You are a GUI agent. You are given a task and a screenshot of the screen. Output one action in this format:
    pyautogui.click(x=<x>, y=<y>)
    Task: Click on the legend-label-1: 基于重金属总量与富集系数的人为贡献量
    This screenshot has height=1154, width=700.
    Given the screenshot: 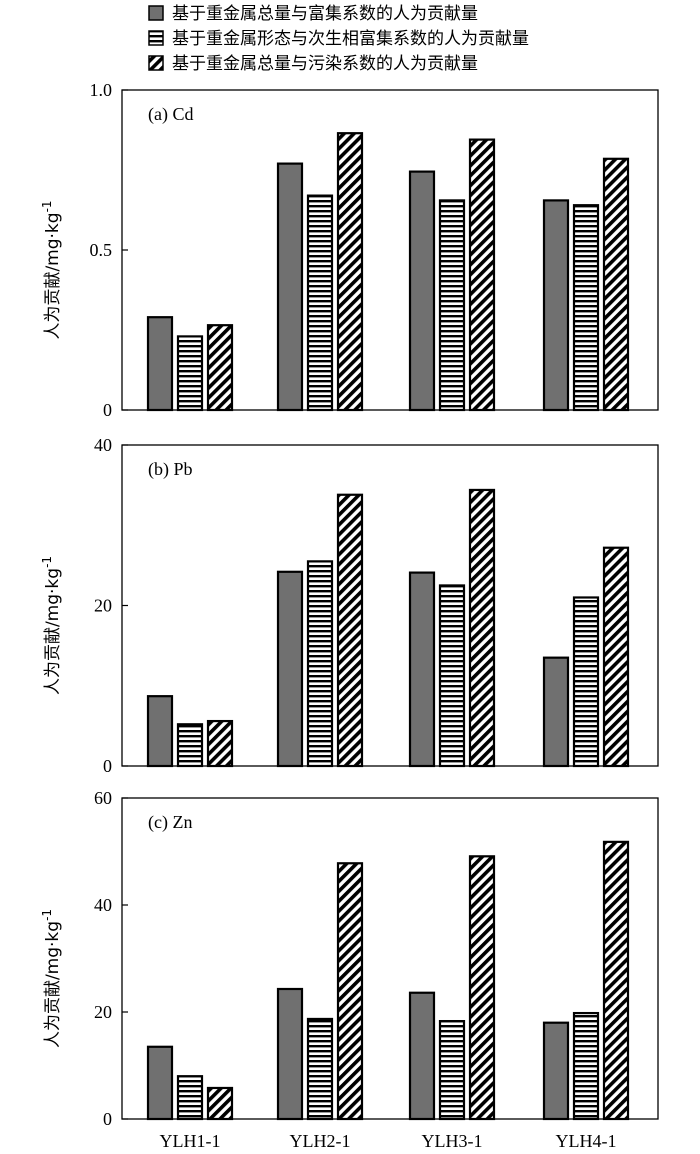 What is the action you would take?
    pyautogui.click(x=325, y=14)
    